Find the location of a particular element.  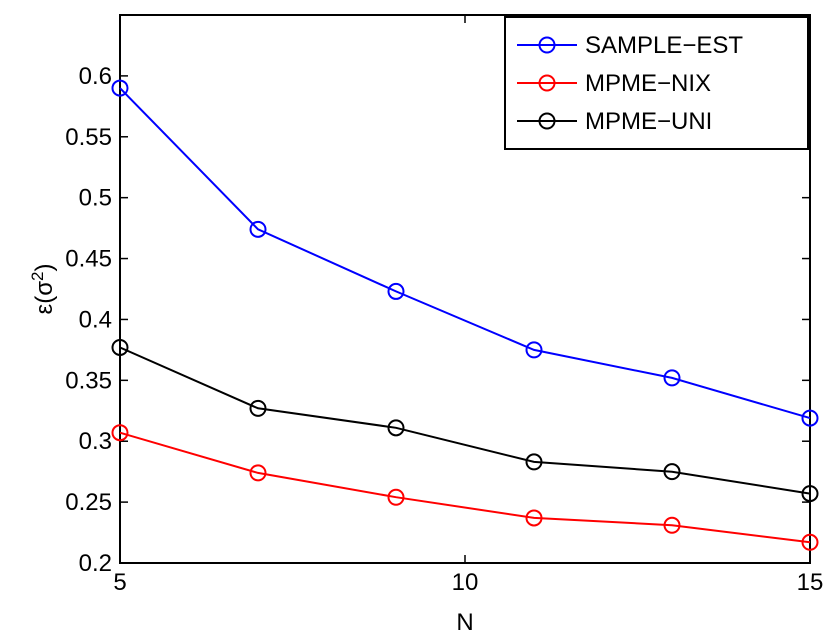

y-tick-label: 0.4 is located at coordinates (95, 319).